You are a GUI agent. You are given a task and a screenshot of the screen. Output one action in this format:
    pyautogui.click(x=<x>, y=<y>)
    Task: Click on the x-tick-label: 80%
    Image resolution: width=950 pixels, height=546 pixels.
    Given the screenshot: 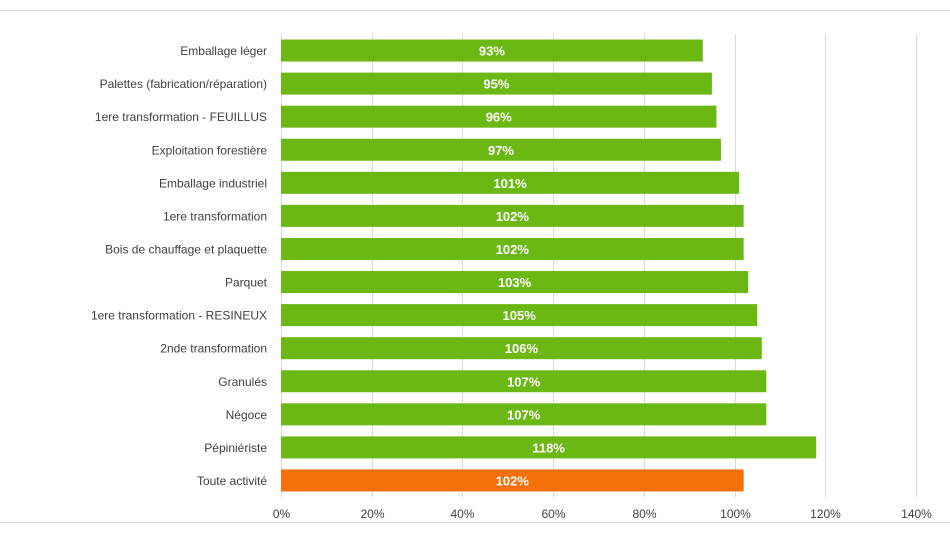 What is the action you would take?
    pyautogui.click(x=644, y=514)
    